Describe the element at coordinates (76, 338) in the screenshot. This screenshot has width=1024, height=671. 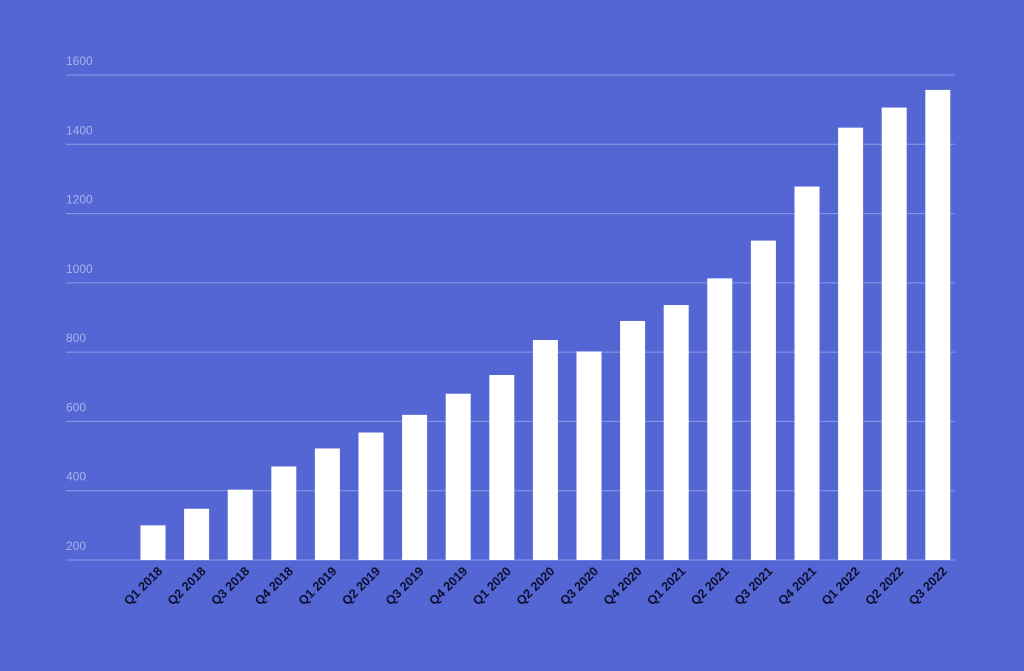
I see `y-tick-label: 800` at that location.